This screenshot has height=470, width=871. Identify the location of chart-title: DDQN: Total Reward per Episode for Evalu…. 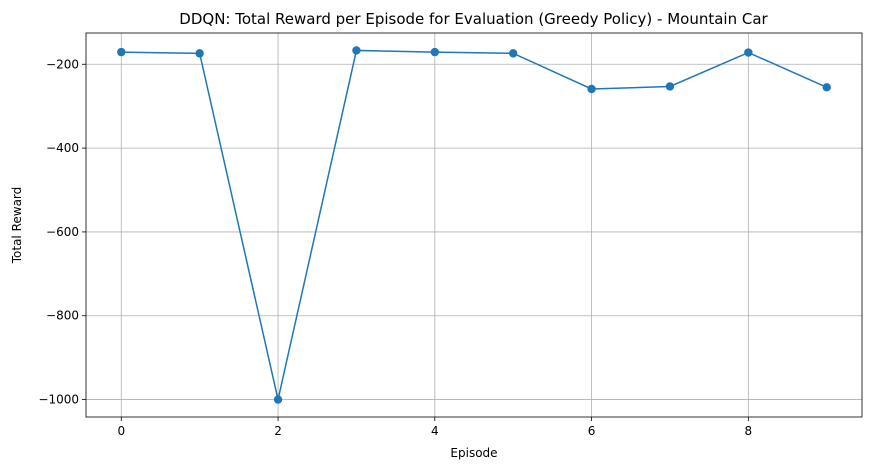
(473, 19).